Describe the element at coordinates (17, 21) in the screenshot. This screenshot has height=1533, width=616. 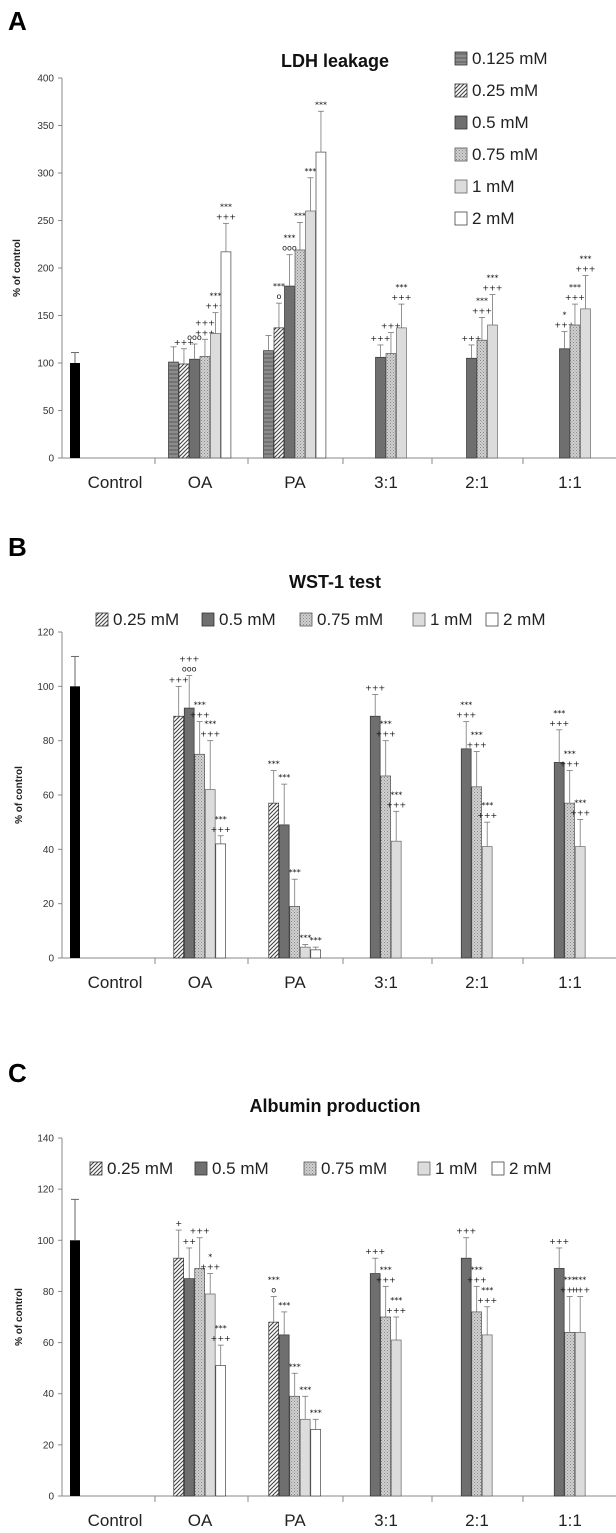
I see `panel-letter: A` at that location.